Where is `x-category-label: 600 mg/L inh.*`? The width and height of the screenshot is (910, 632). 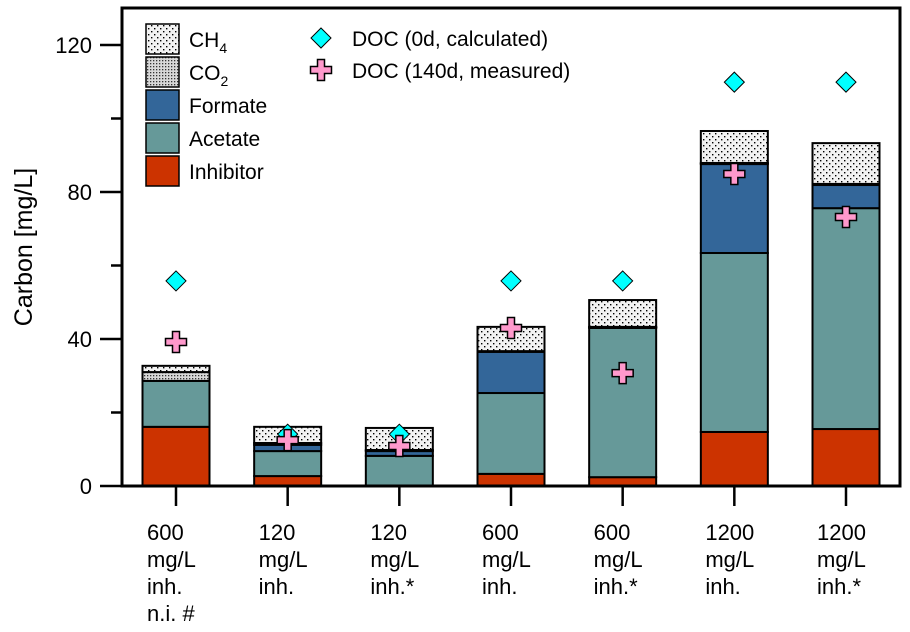
x-category-label: 600 mg/L inh.* is located at coordinates (618, 559).